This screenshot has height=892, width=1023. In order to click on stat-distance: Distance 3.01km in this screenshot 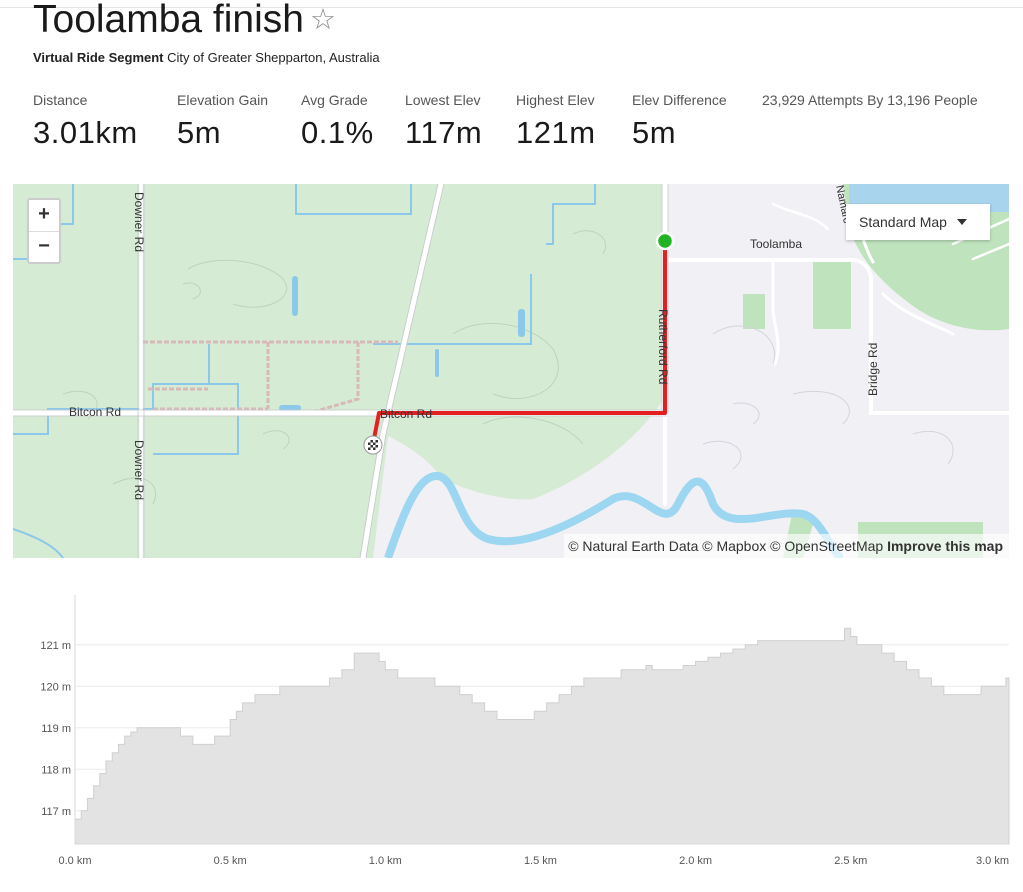, I will do `click(85, 121)`.